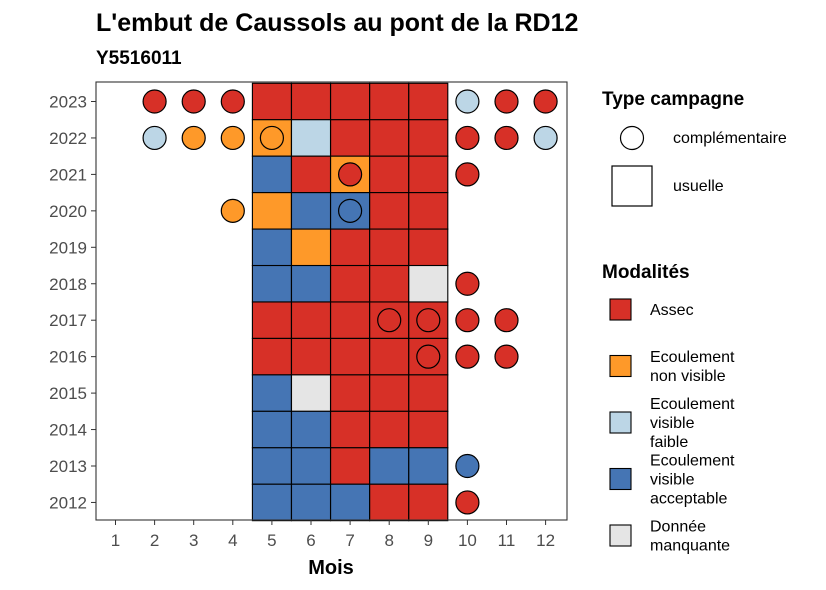 The width and height of the screenshot is (826, 590). Describe the element at coordinates (632, 138) in the screenshot. I see `legend-key-complementaire` at that location.